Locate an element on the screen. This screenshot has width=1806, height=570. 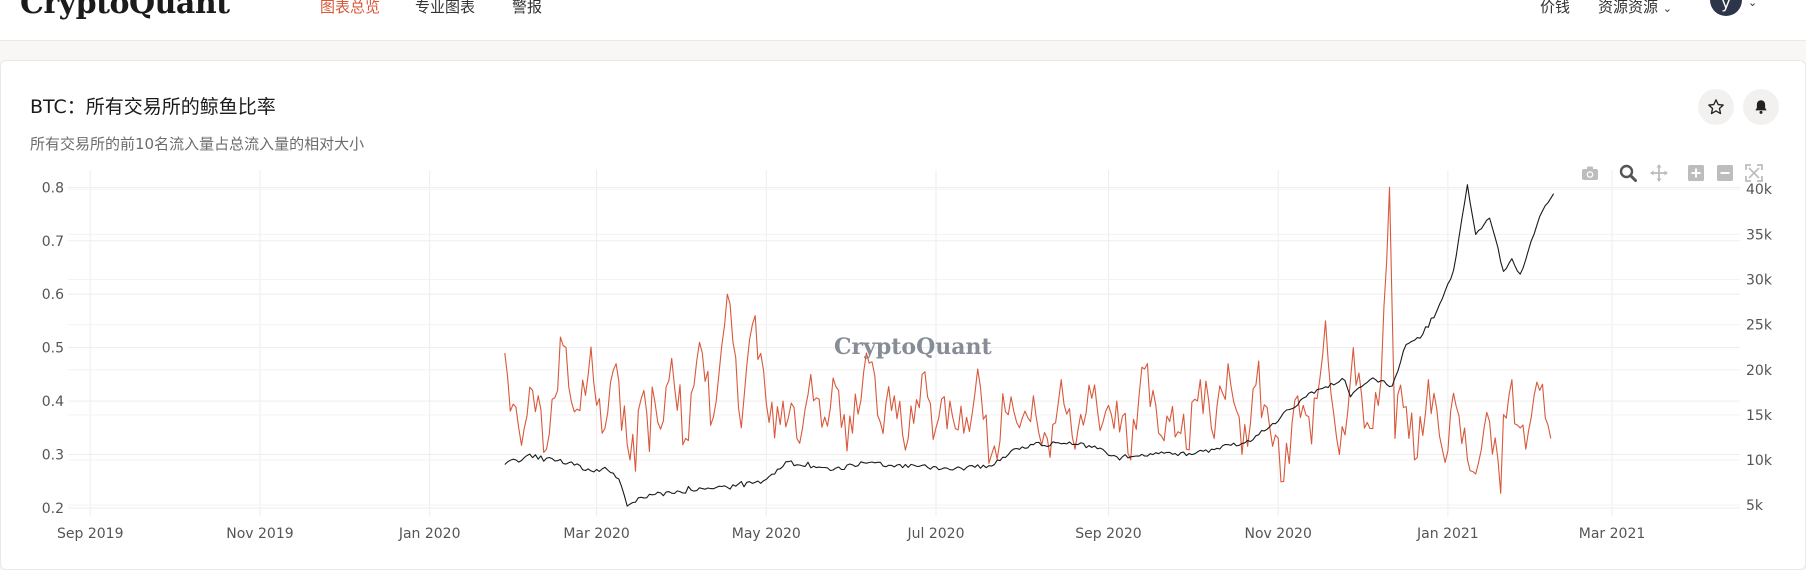
y2-tick-label: 5k is located at coordinates (1755, 506).